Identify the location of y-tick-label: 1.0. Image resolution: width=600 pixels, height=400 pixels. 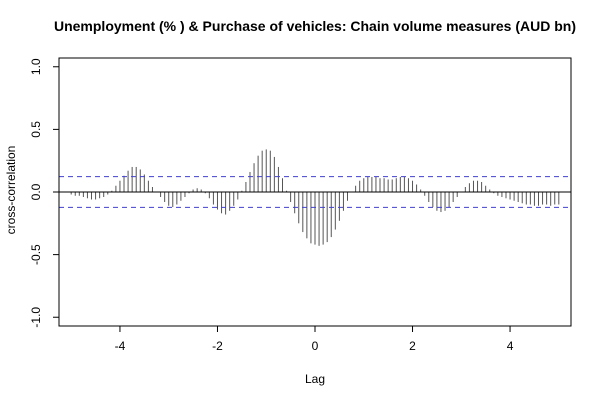
(36, 66).